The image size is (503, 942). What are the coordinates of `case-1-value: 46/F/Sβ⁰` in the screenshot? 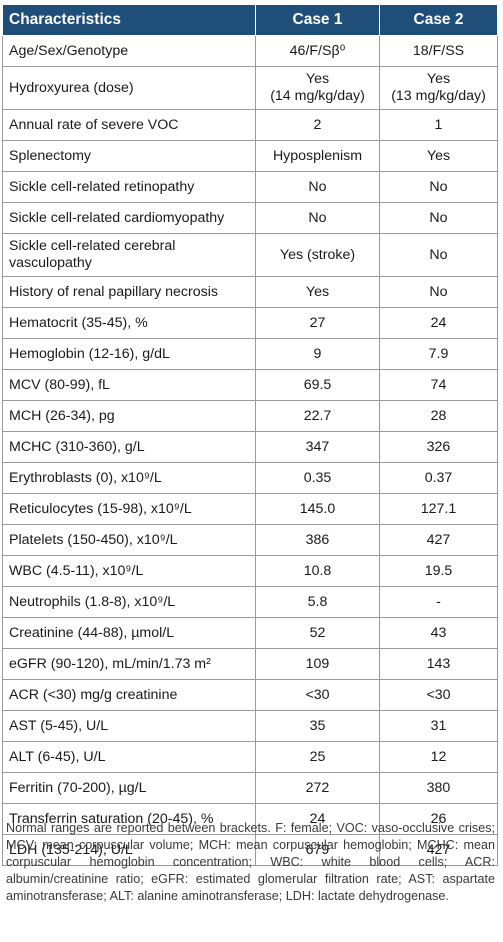 It's located at (317, 51).